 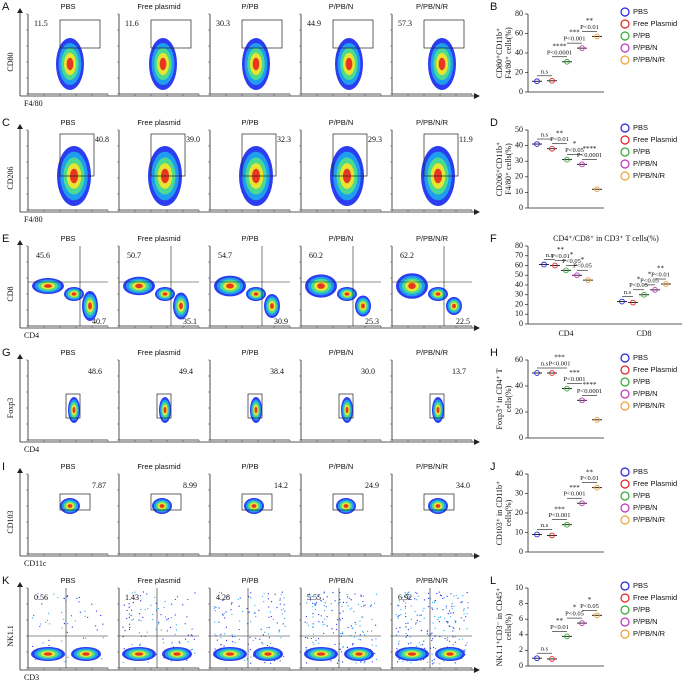 What do you see at coordinates (459, 371) in the screenshot?
I see `gate-percent: 13.7` at bounding box center [459, 371].